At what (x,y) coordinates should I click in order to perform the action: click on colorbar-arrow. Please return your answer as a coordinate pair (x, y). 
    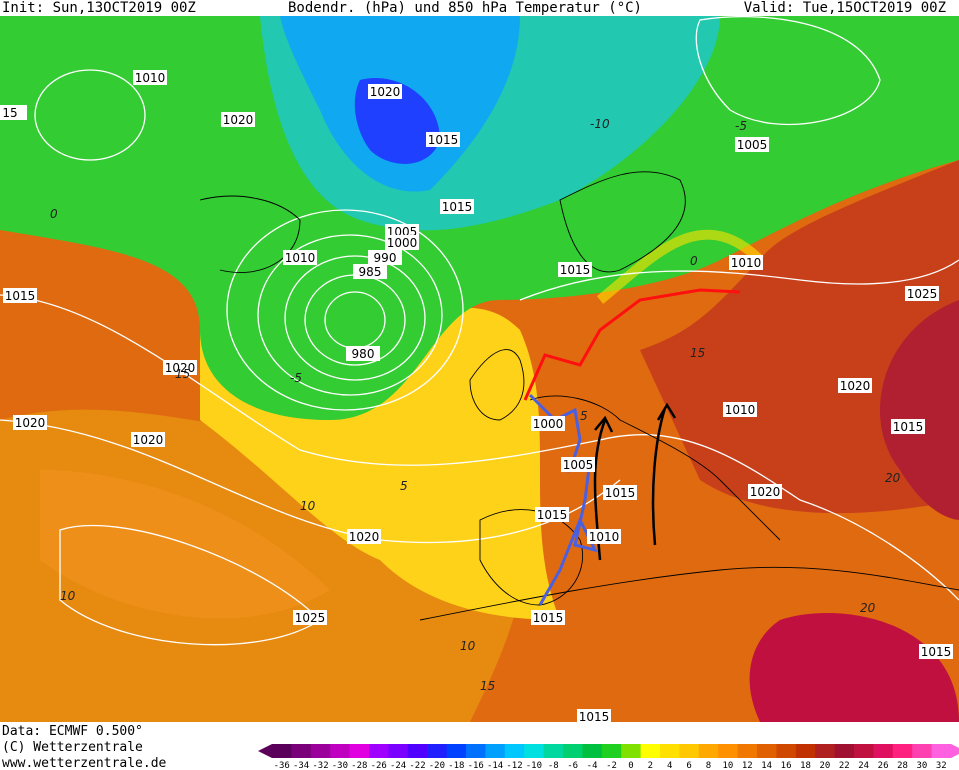
    Looking at the image, I should click on (955, 751).